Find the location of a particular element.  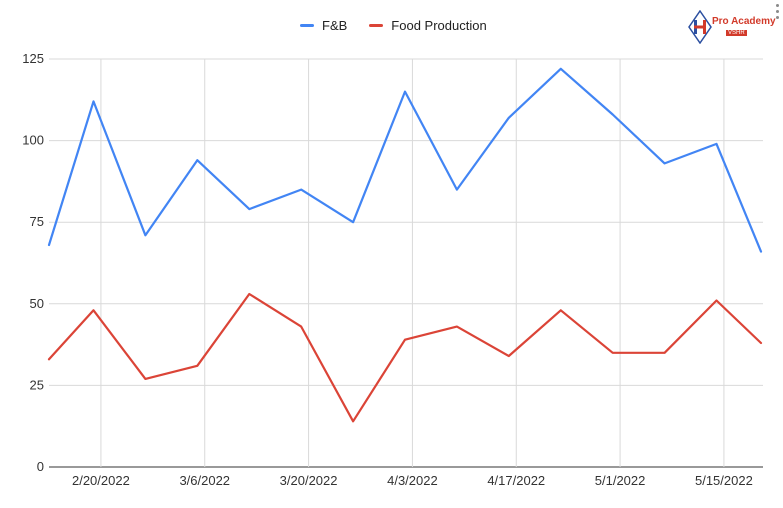

legend-item-food-production: Food Production is located at coordinates (428, 25).